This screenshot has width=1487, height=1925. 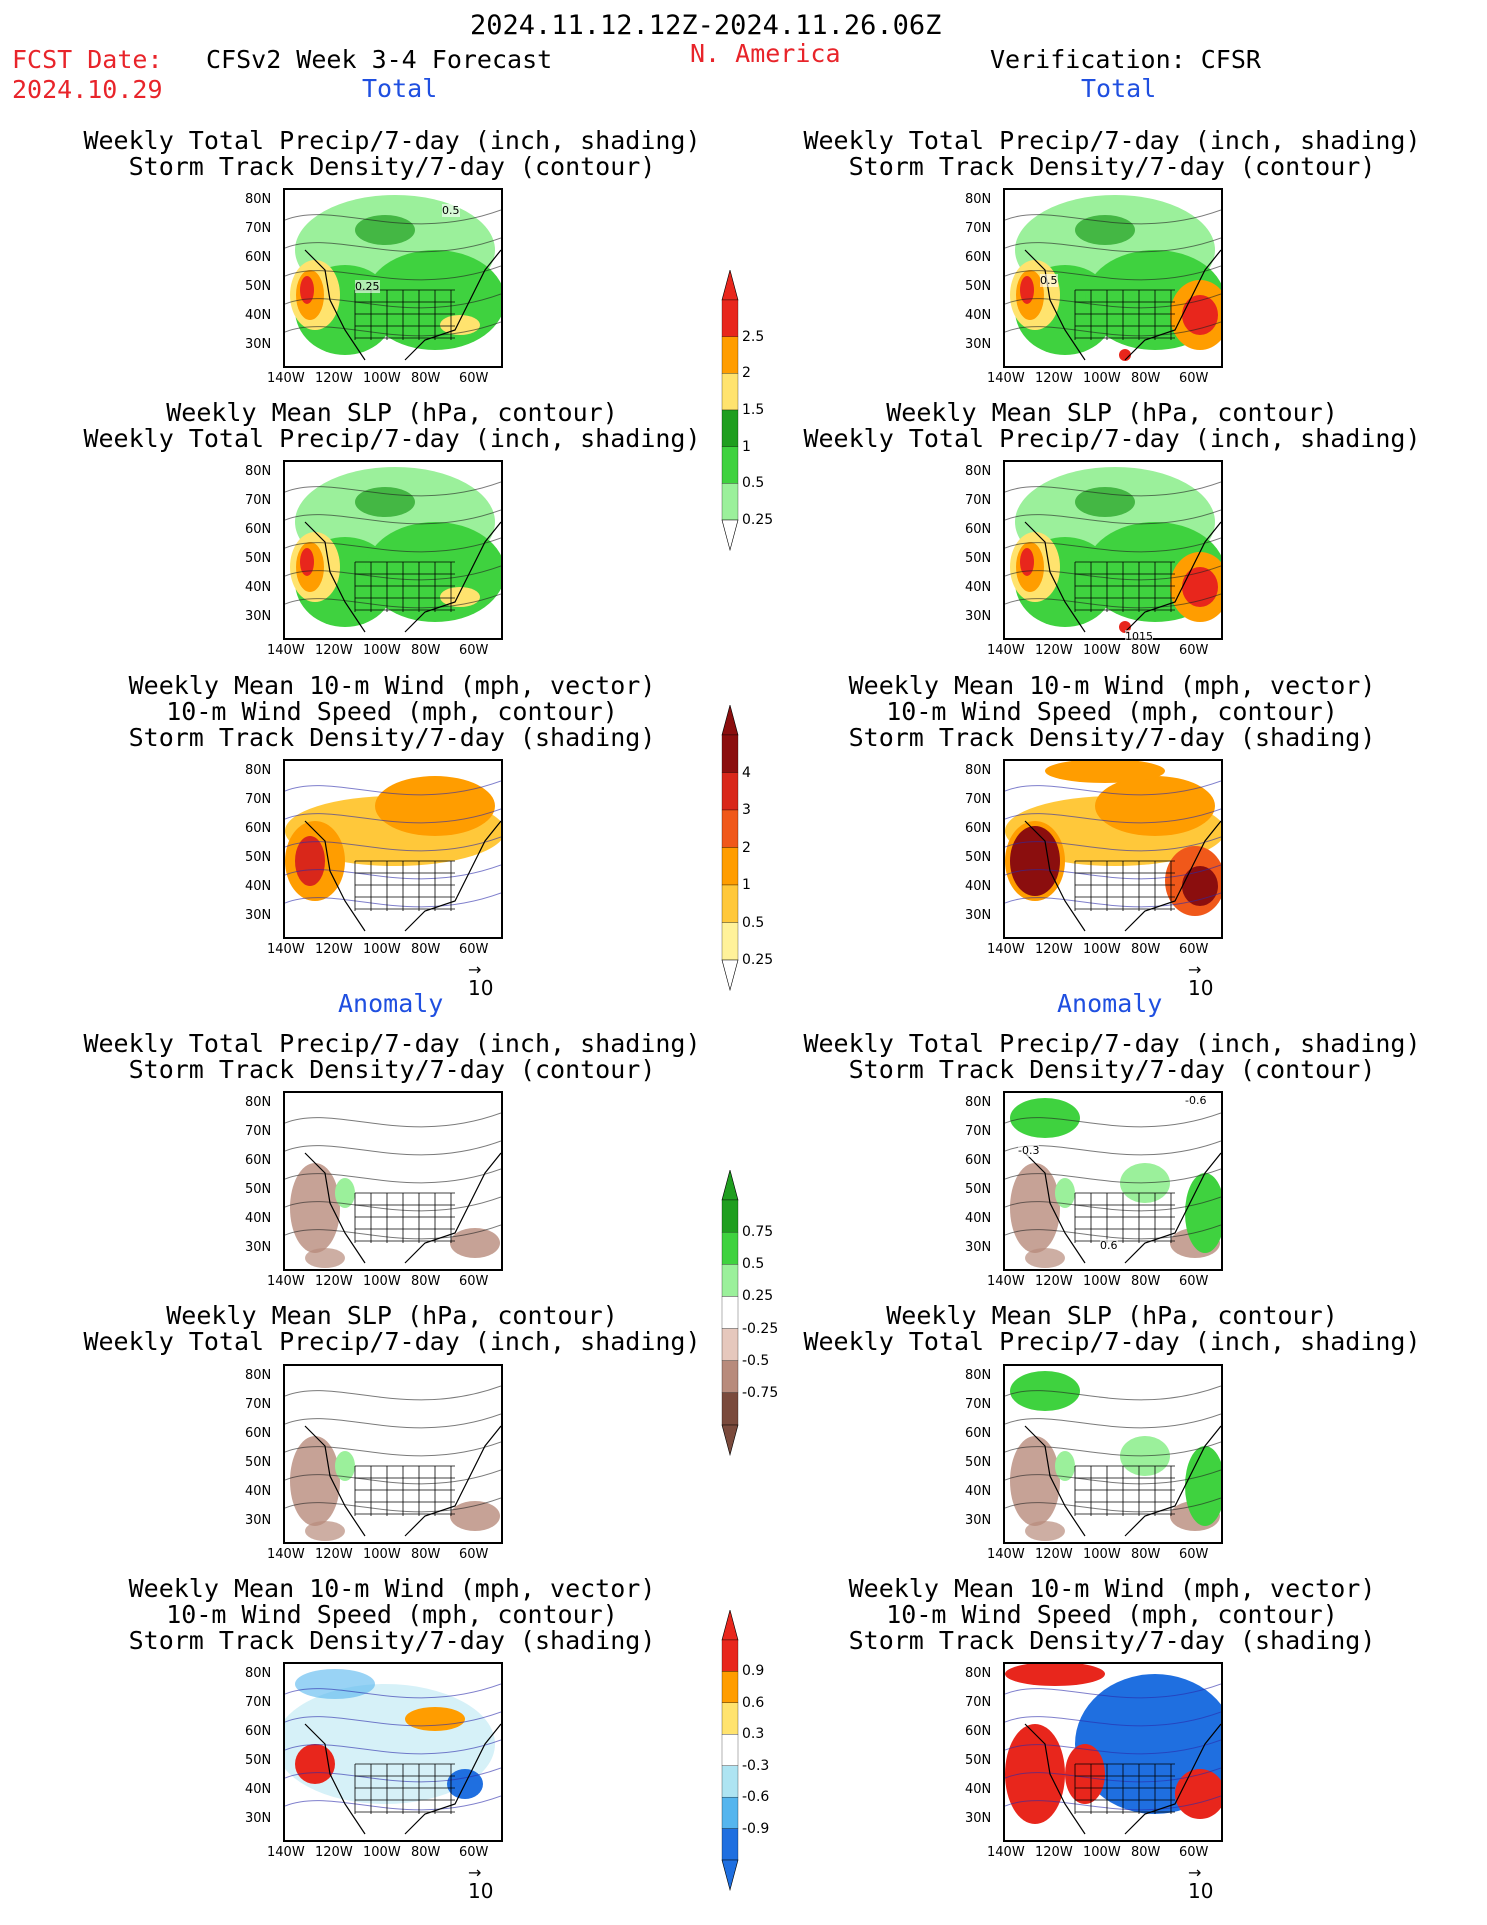 What do you see at coordinates (87, 59) in the screenshot?
I see `fcst-date-label: FCST Date:` at bounding box center [87, 59].